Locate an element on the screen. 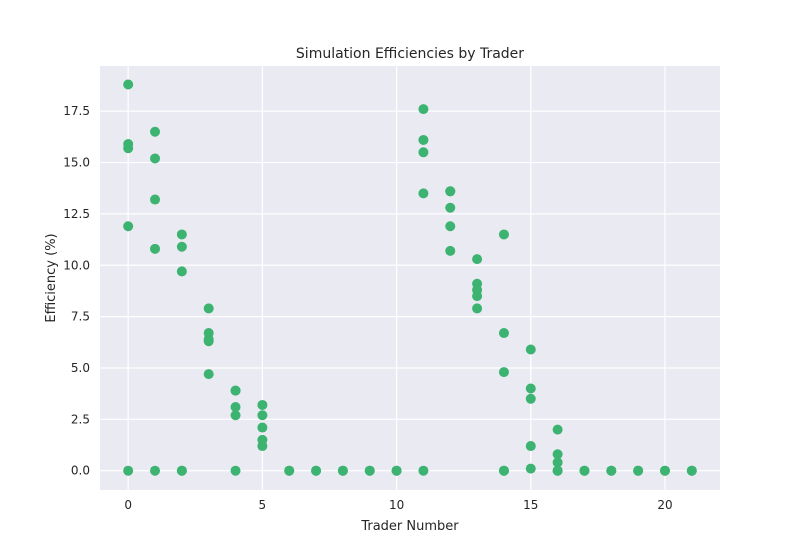 This screenshot has height=550, width=800. x-tick-label: 0 is located at coordinates (128, 505).